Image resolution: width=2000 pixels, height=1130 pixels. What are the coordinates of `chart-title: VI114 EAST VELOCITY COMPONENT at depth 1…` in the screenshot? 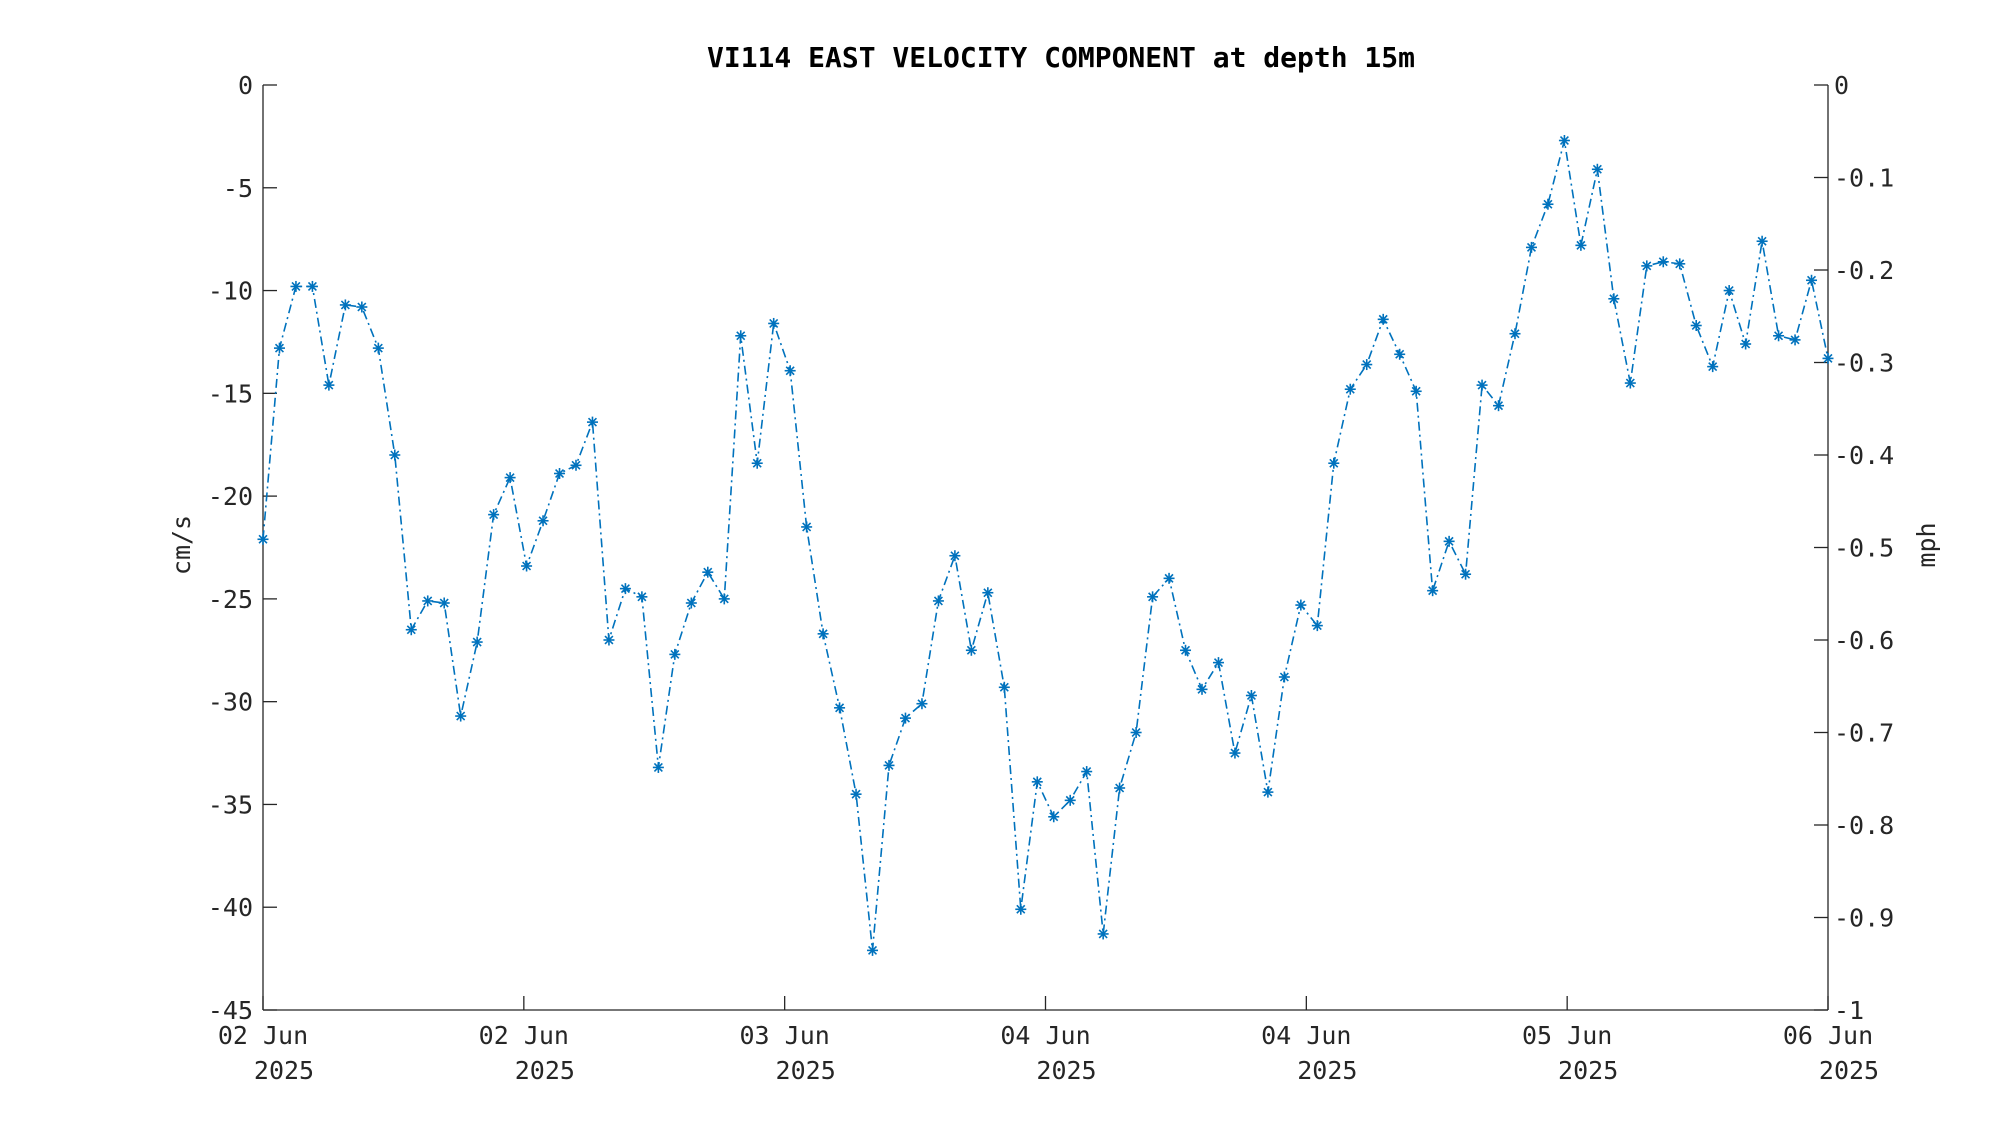 It's located at (1061, 57).